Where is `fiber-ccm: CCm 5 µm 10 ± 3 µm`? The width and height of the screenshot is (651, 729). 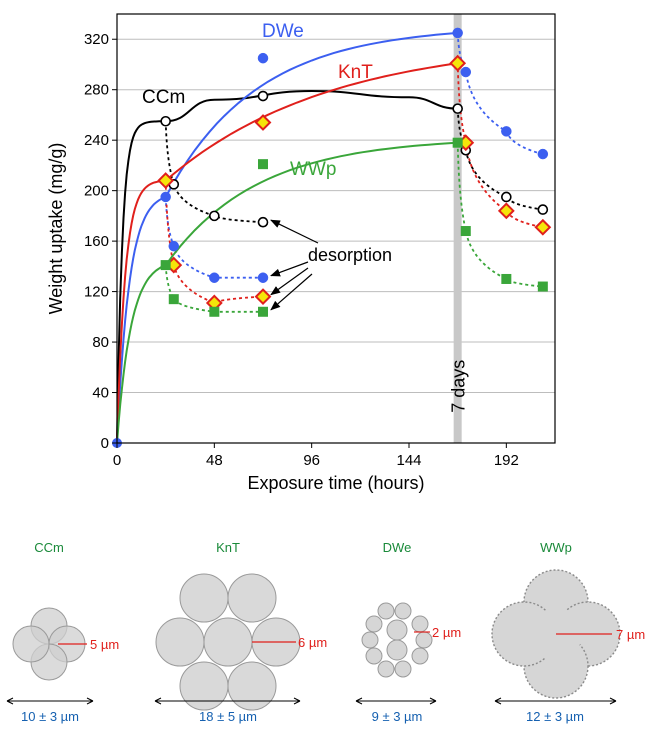
fiber-ccm: CCm 5 µm 10 ± 3 µm is located at coordinates (62, 632).